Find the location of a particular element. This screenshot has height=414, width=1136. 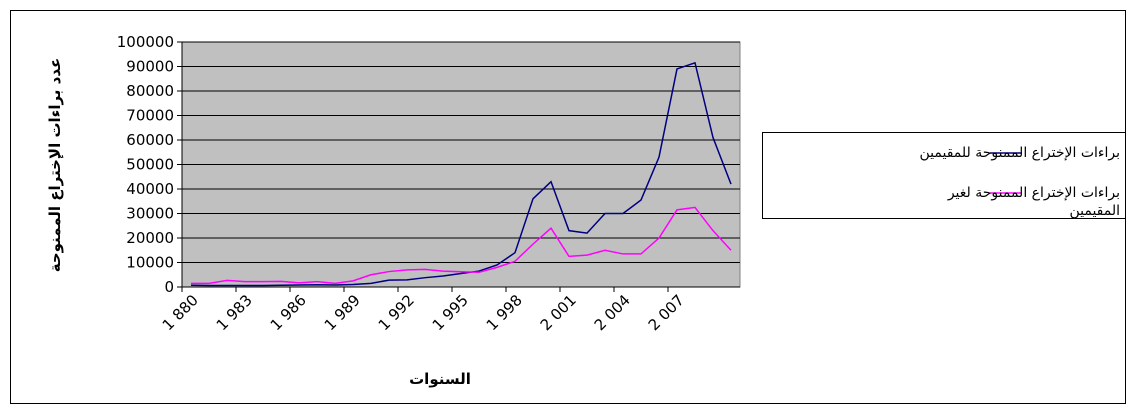

series-line is located at coordinates (461, 245).